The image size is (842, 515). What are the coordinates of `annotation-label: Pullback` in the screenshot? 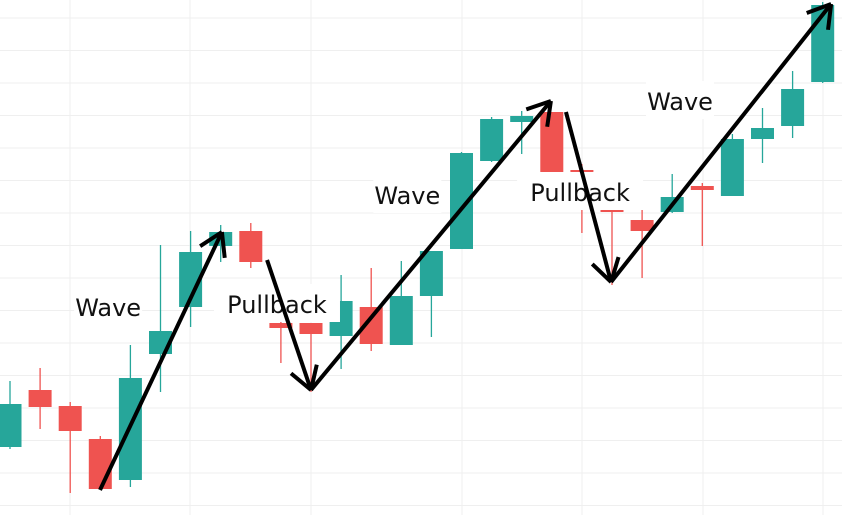 It's located at (580, 191).